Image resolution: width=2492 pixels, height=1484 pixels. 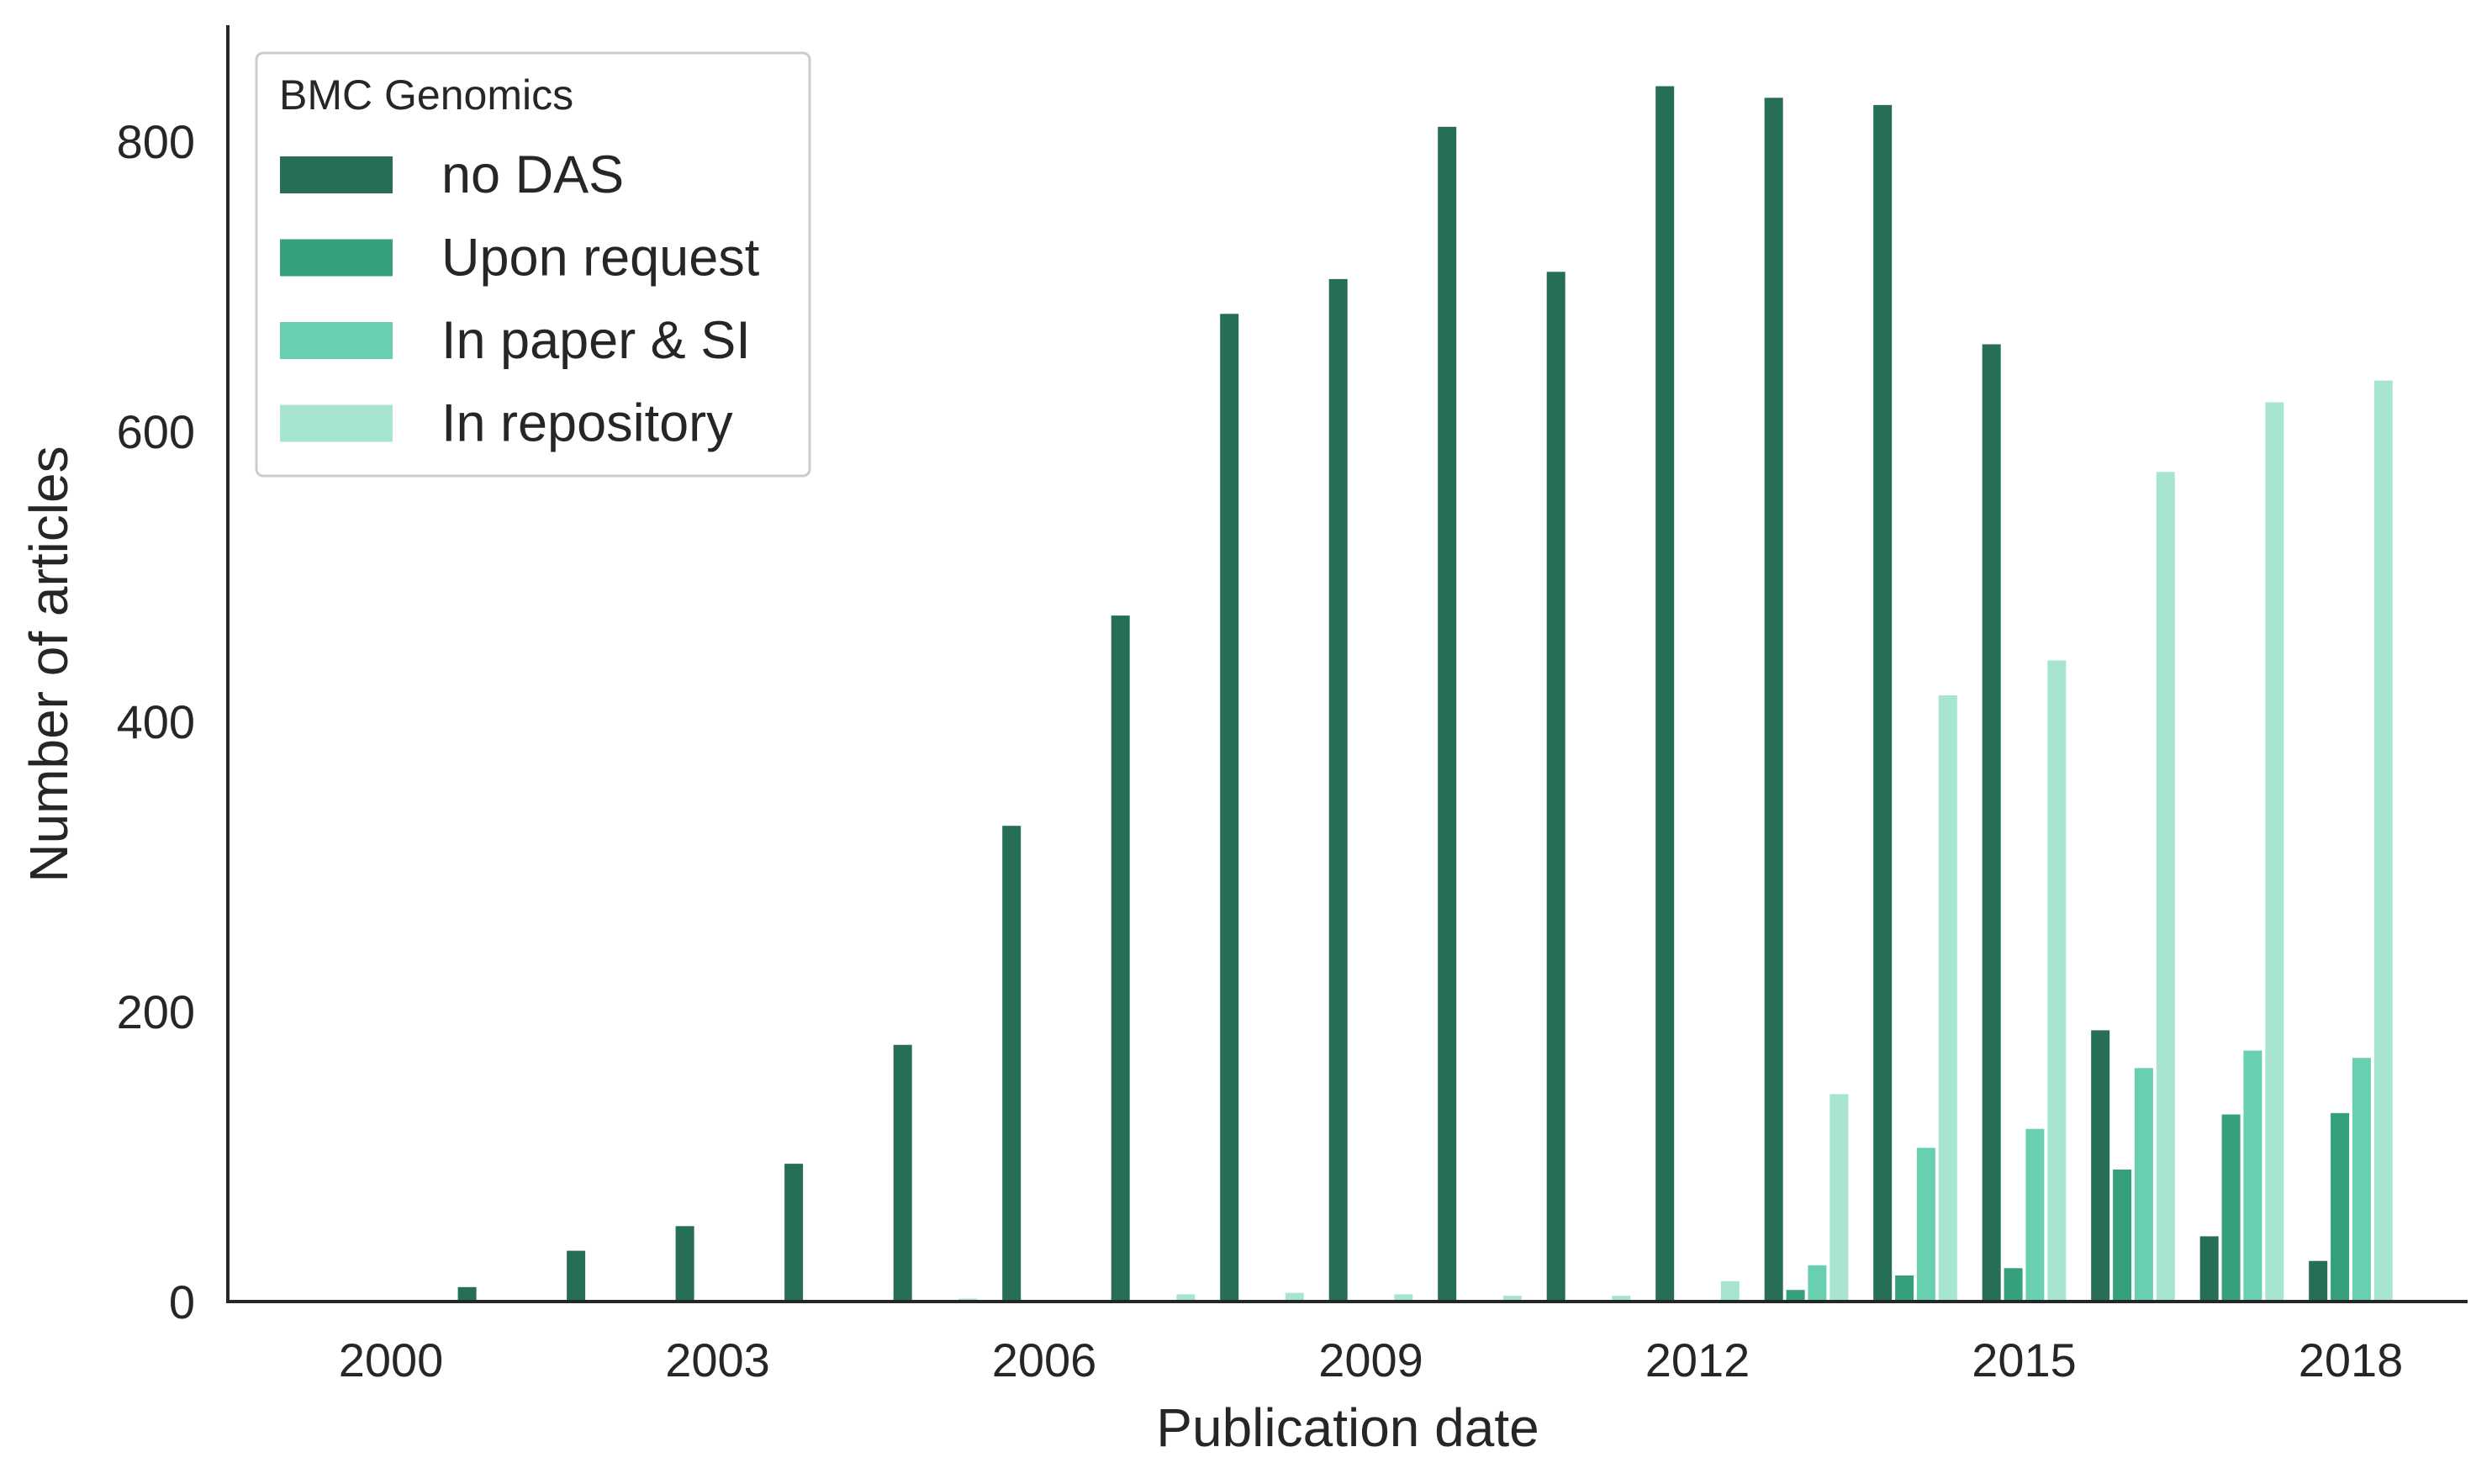 I want to click on bar-no-das-2004, so click(x=794, y=1233).